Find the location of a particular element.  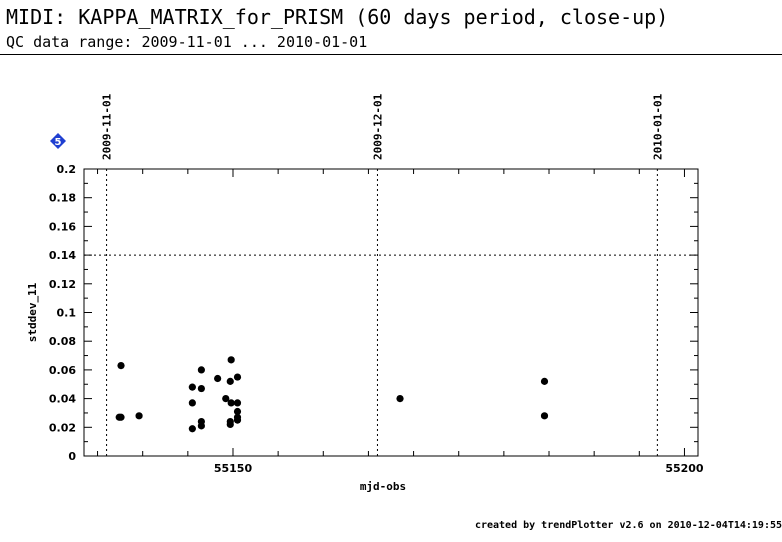

y-tick-label: 0.1 is located at coordinates (67, 313).